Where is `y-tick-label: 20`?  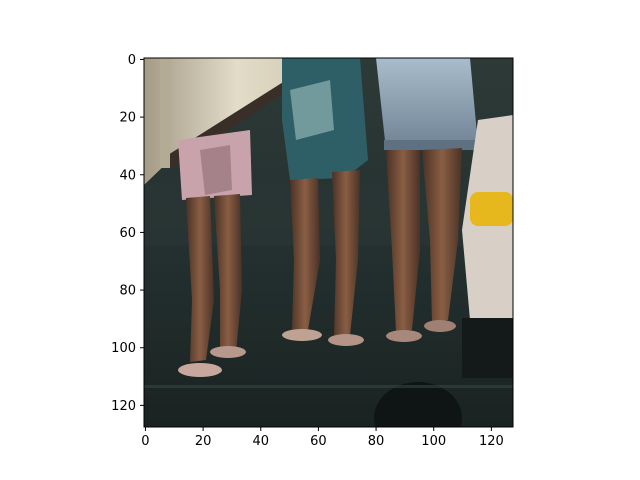 y-tick-label: 20 is located at coordinates (127, 118).